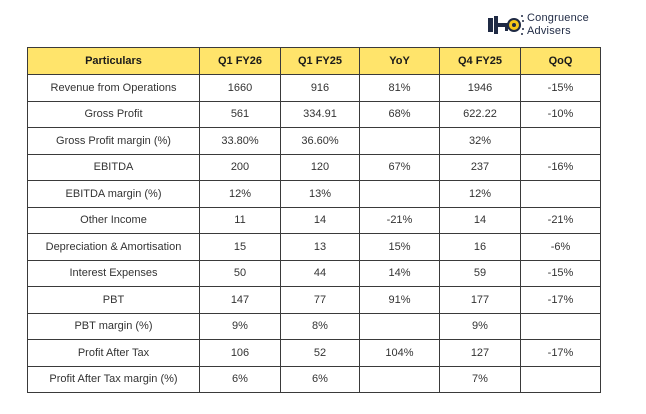  What do you see at coordinates (399, 300) in the screenshot?
I see `yoy-cell: 91%` at bounding box center [399, 300].